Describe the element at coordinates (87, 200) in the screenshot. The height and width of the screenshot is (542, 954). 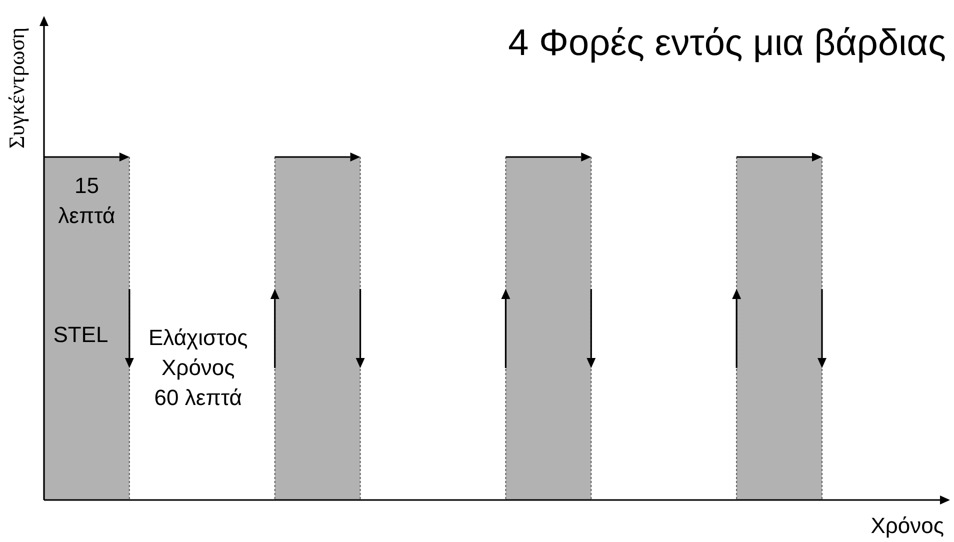
I see `annotation: 15 λεπτά` at that location.